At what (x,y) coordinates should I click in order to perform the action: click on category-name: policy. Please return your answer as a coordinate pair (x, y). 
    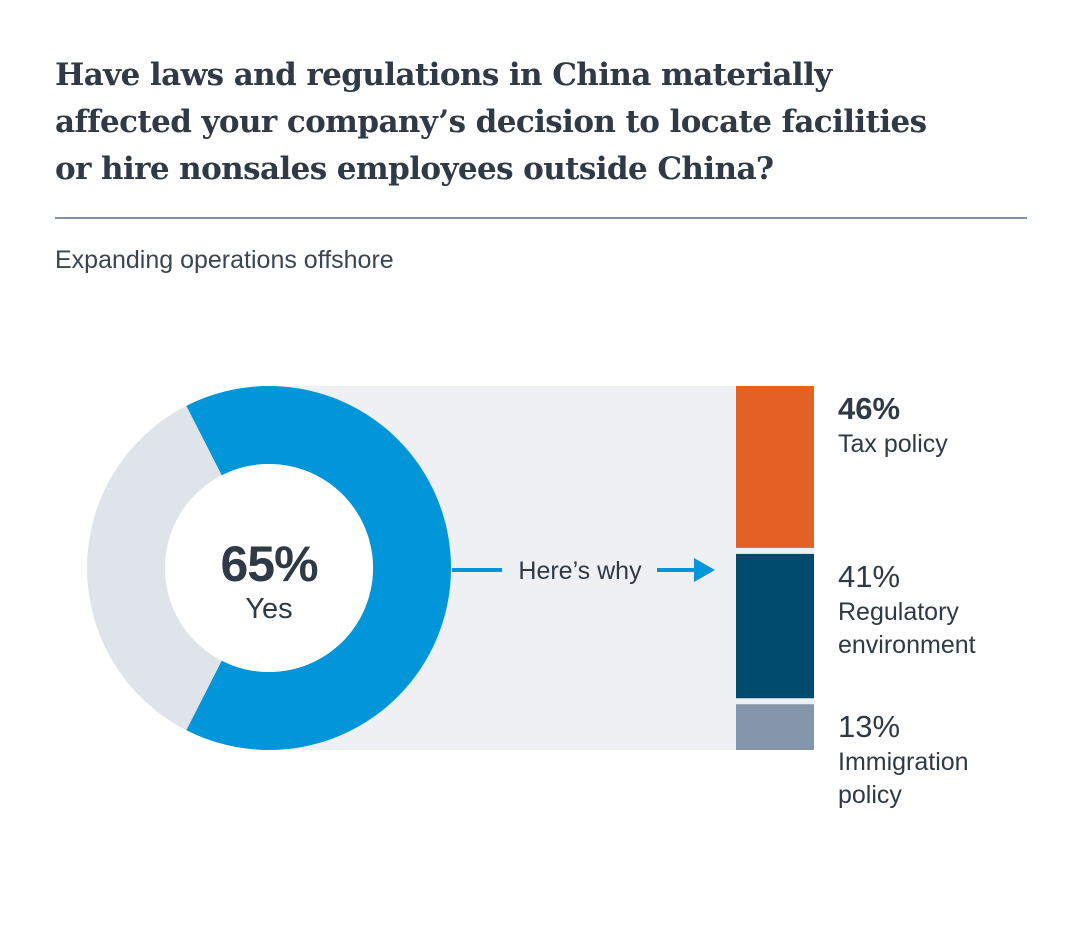
    Looking at the image, I should click on (870, 795).